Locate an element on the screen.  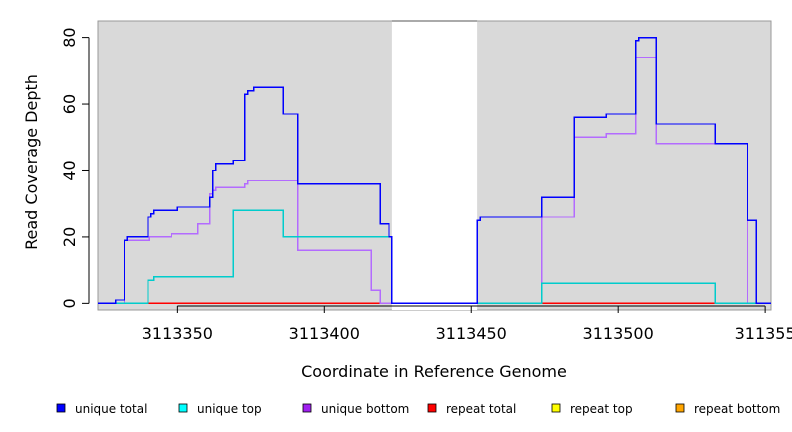
gap-region is located at coordinates (434, 165).